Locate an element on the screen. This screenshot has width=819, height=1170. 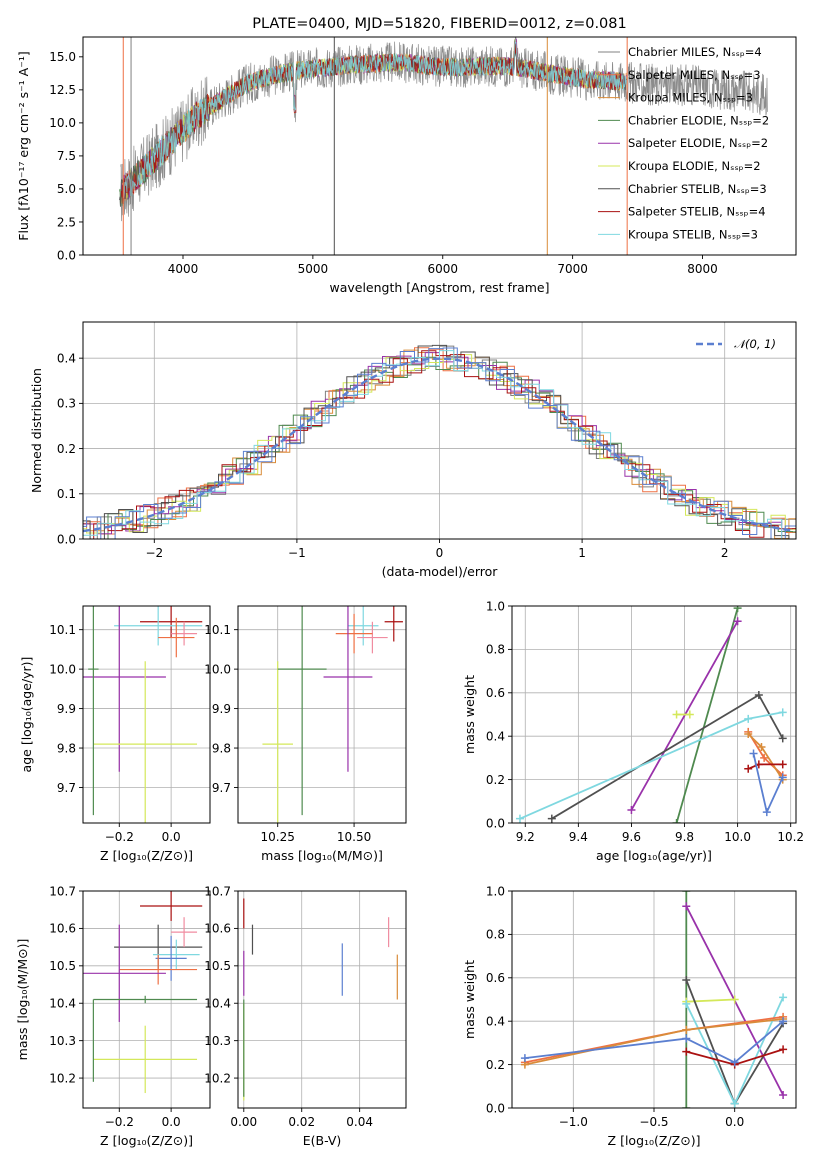
x-axis-label: age [log₁₀(age/yr)] is located at coordinates (654, 855).